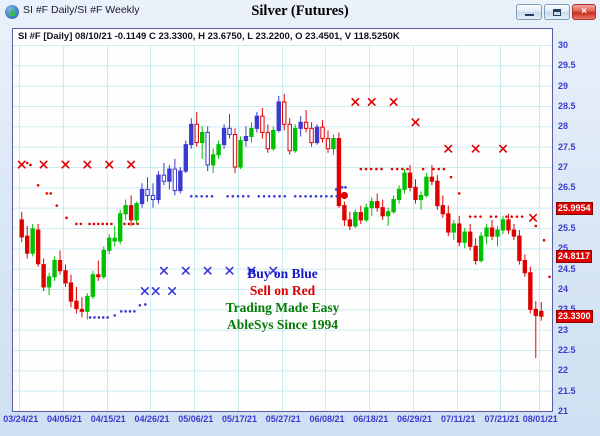 The width and height of the screenshot is (600, 436). I want to click on close-icon: ×, so click(584, 11).